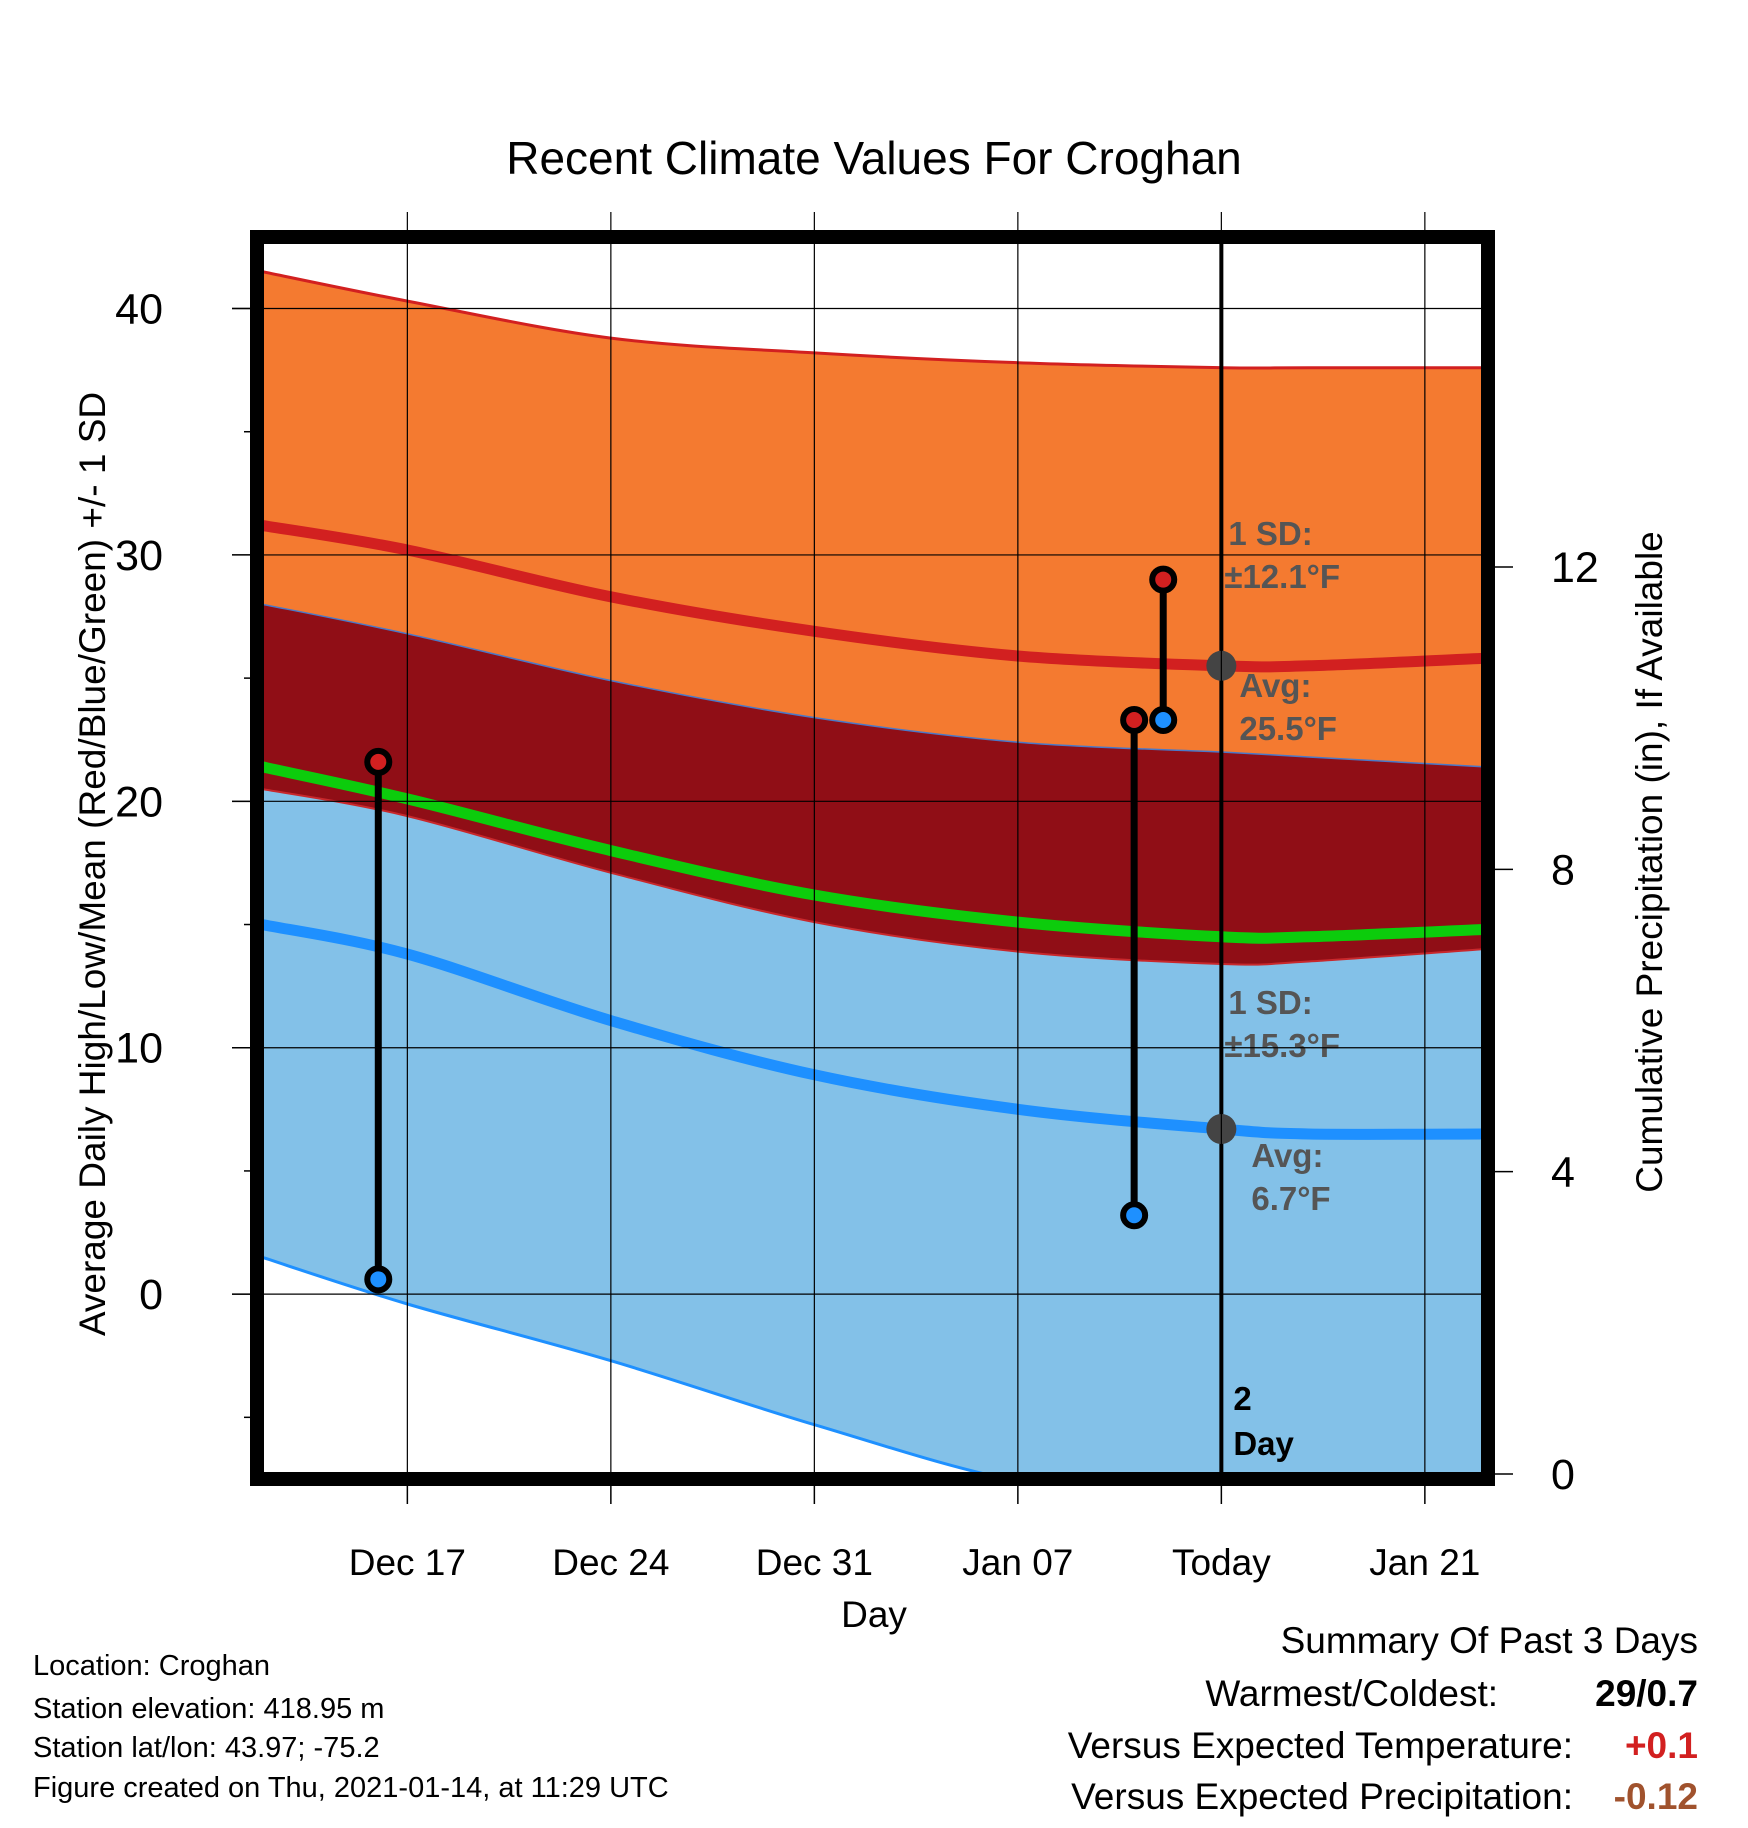  Describe the element at coordinates (872, 1029) in the screenshot. I see `low-average-line` at that location.